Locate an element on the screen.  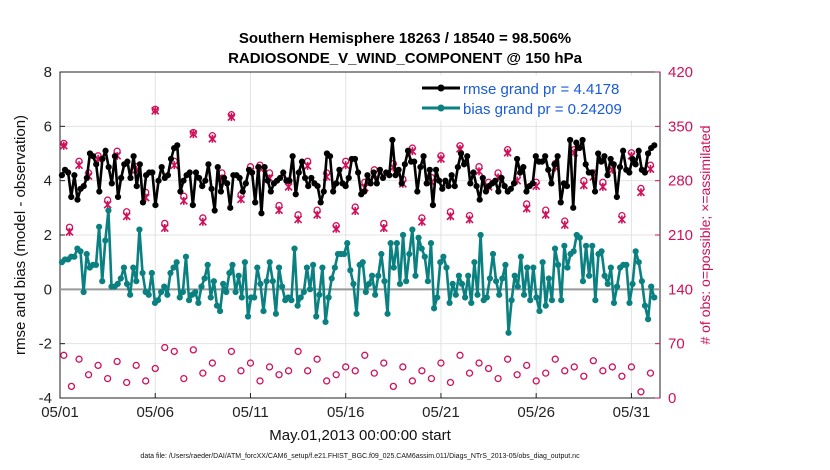
y-tick-label: 8 is located at coordinates (48, 72).